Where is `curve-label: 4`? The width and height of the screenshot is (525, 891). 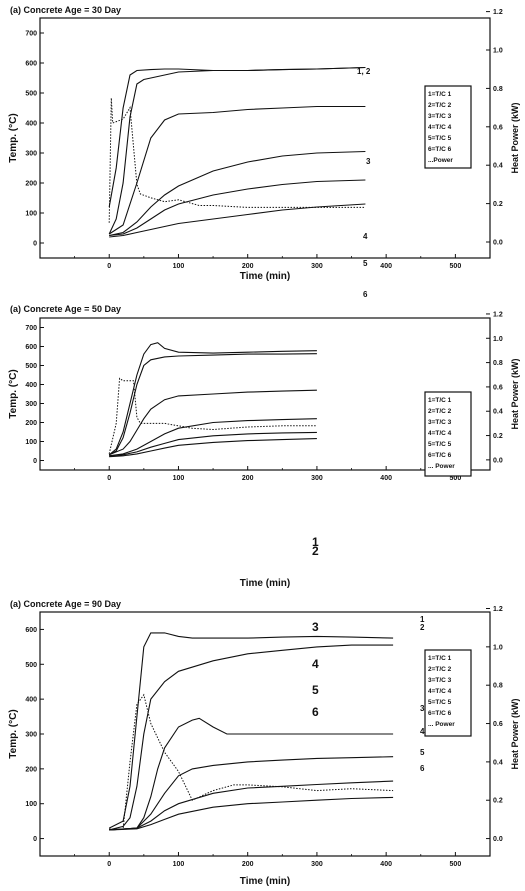
curve-label: 4 is located at coordinates (422, 731).